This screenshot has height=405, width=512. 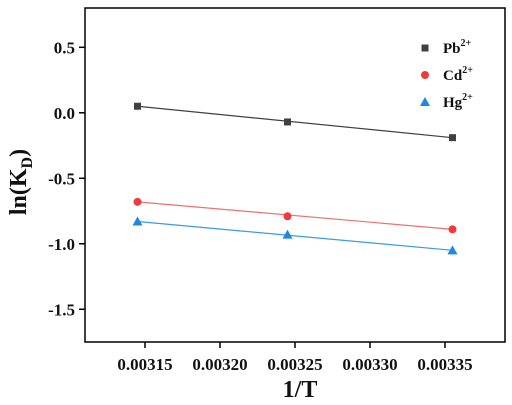 I want to click on fit-line-pb, so click(x=295, y=122).